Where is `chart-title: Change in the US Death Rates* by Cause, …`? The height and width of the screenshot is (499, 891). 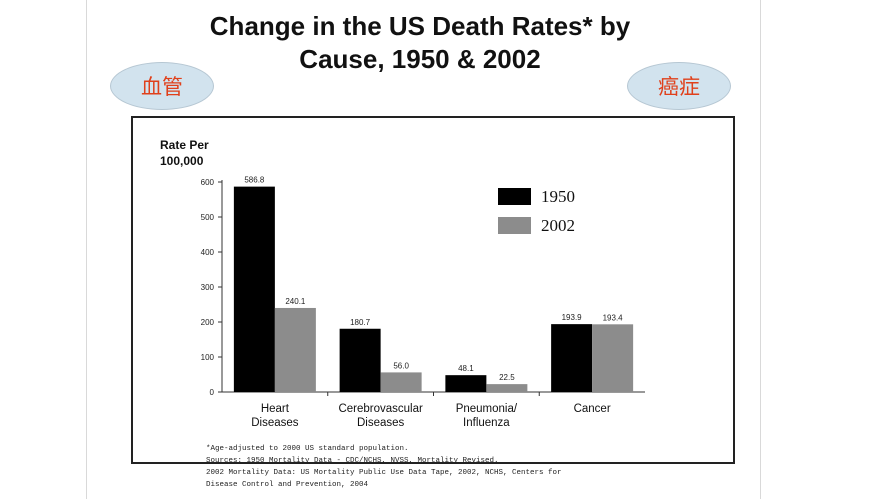 chart-title: Change in the US Death Rates* by Cause, … is located at coordinates (420, 43).